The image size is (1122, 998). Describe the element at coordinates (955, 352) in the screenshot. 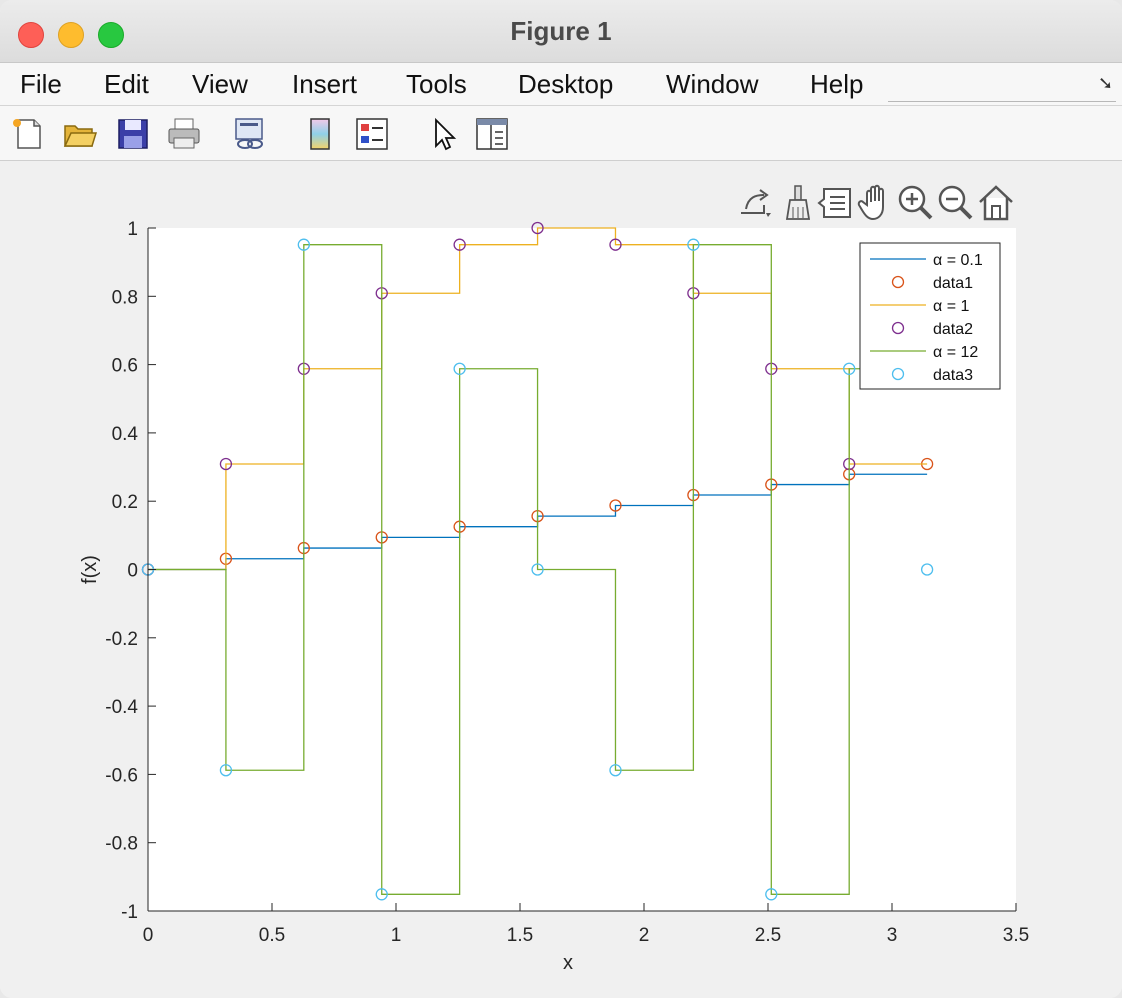

I see `legend-label: α = 12` at that location.